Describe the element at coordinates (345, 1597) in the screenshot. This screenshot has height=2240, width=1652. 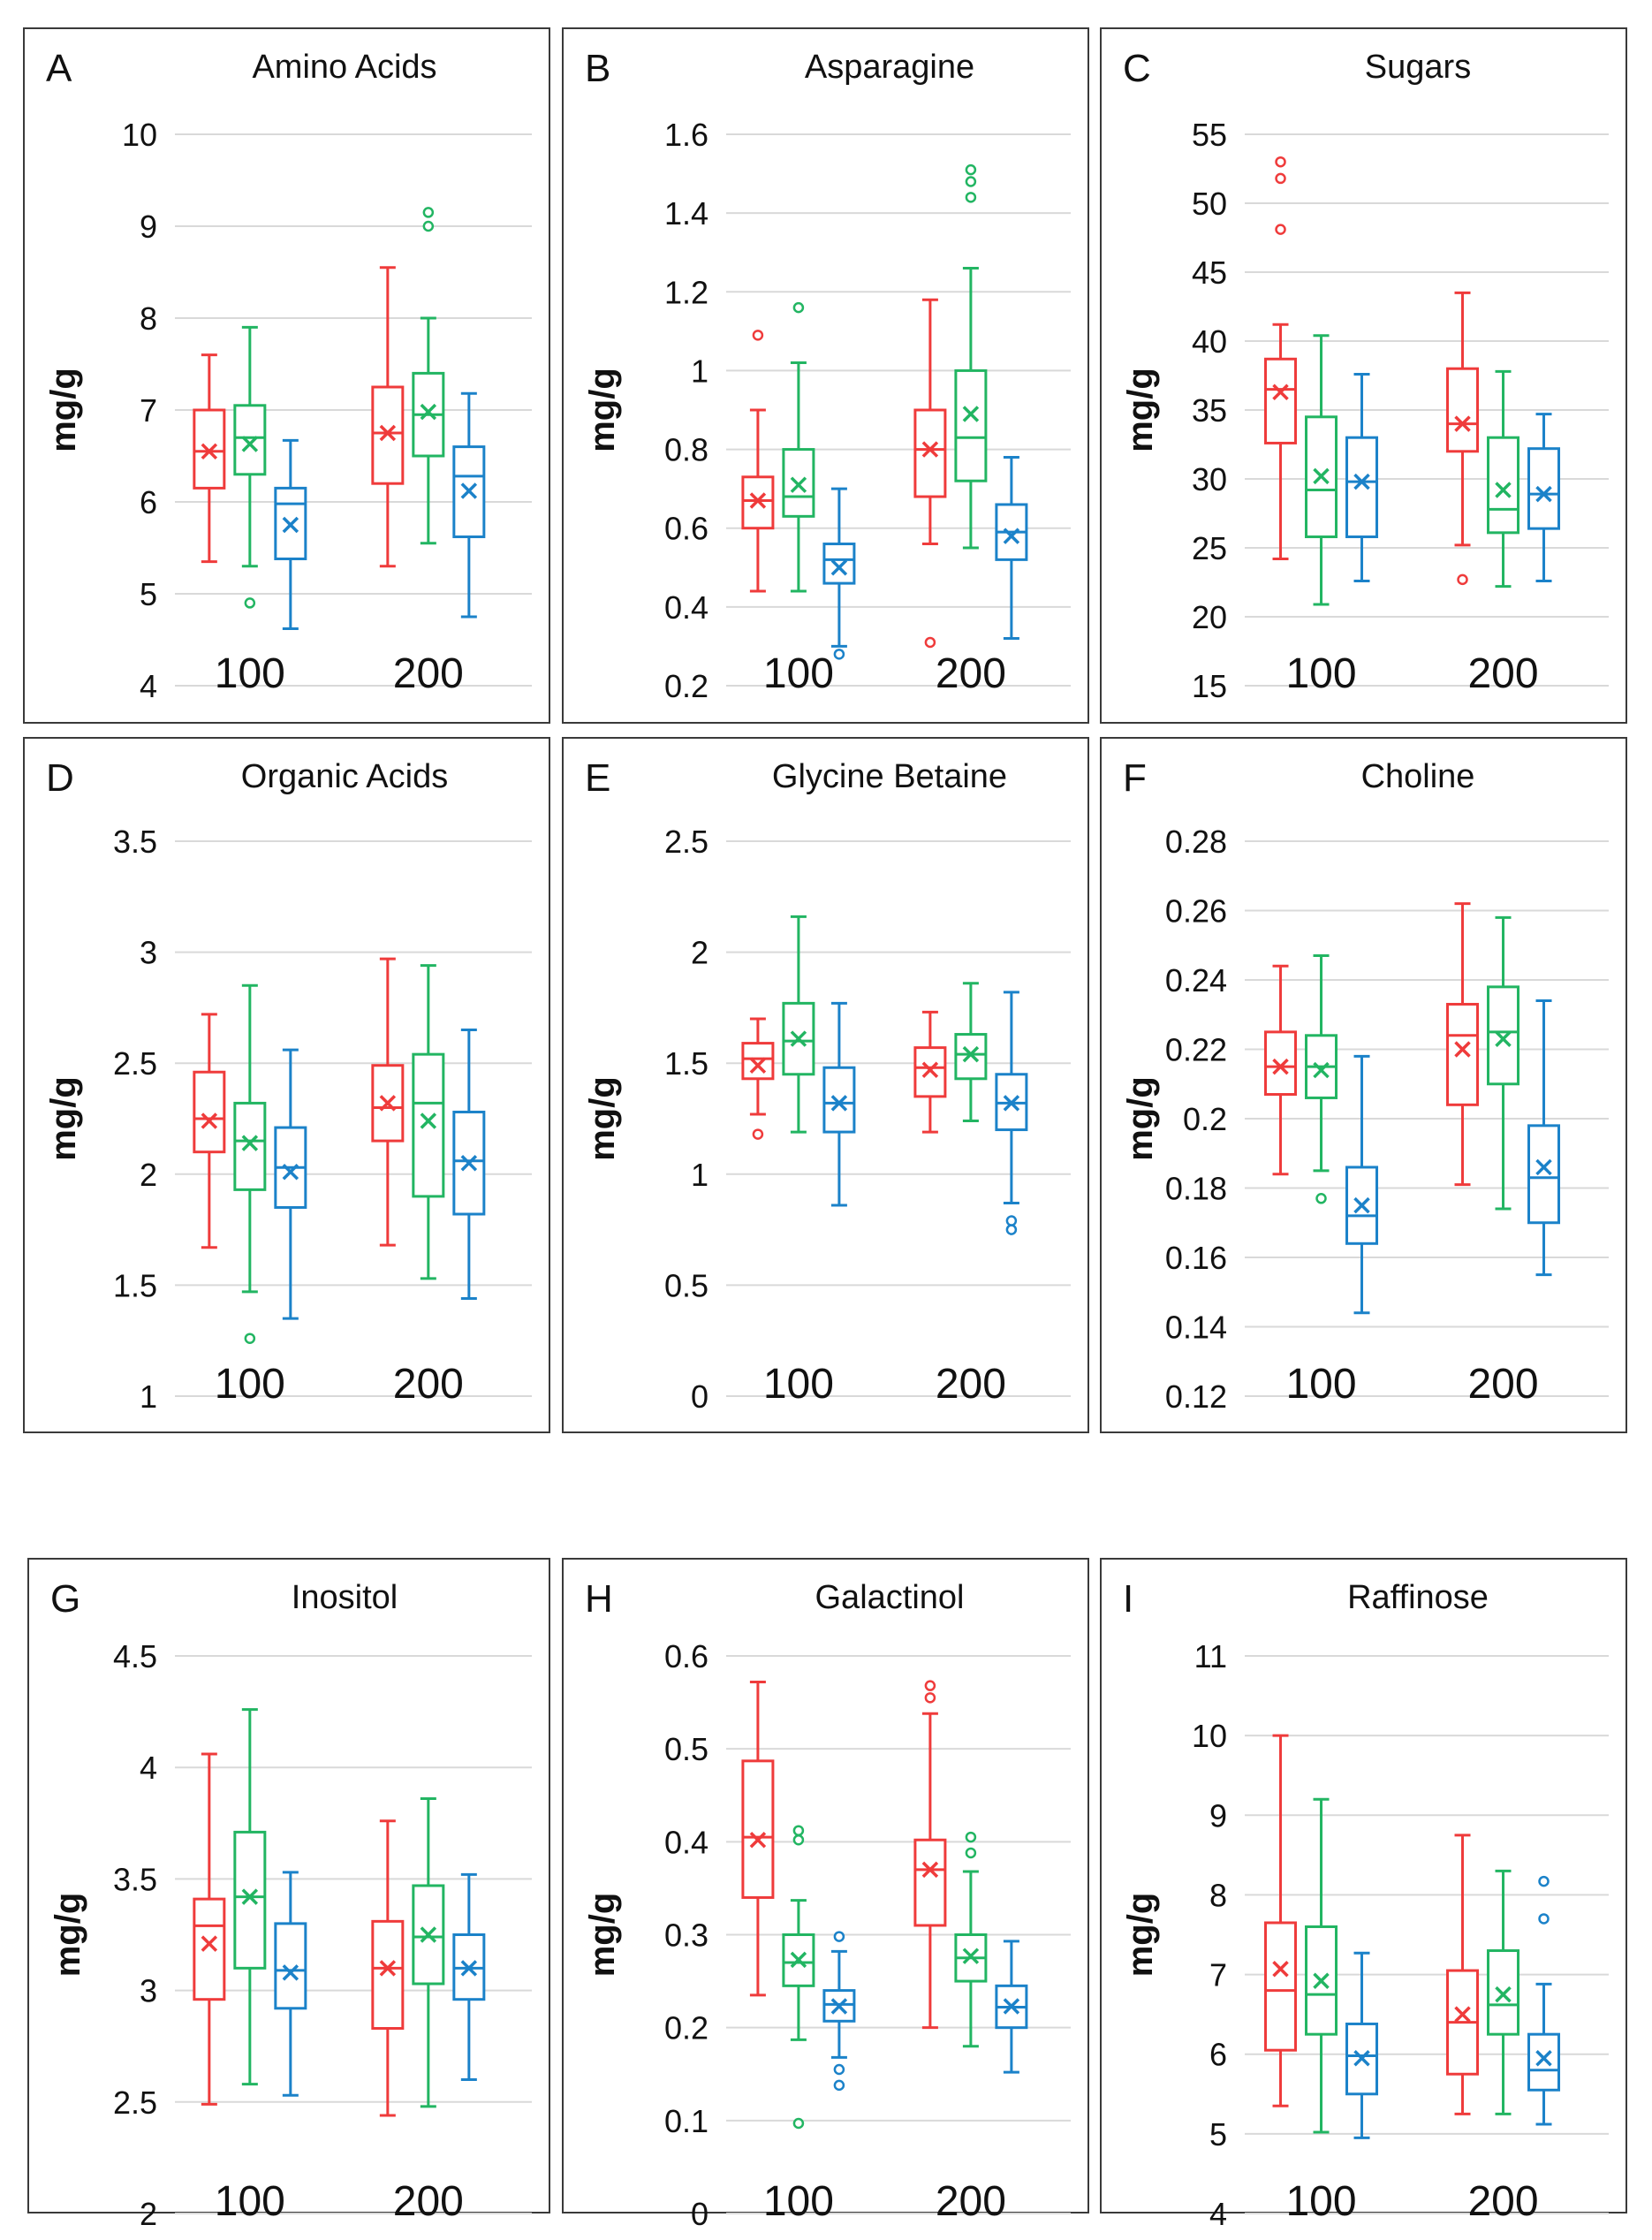
I see `panel-title: Inositol` at that location.